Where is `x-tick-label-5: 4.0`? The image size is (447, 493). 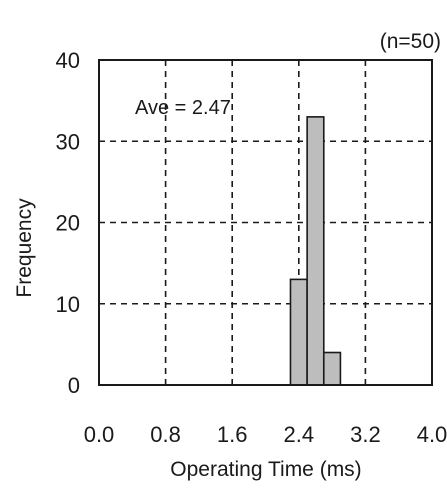
x-tick-label-5: 4.0 is located at coordinates (432, 434).